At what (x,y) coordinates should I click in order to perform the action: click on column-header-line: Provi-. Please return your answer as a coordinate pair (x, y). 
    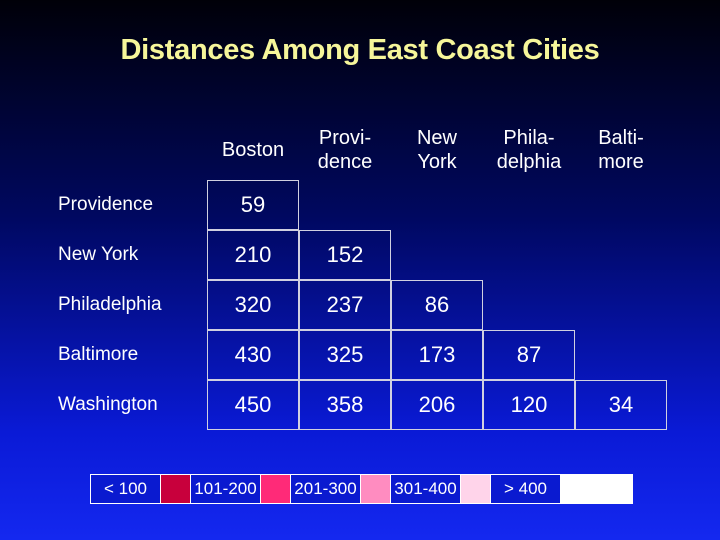
    Looking at the image, I should click on (345, 138).